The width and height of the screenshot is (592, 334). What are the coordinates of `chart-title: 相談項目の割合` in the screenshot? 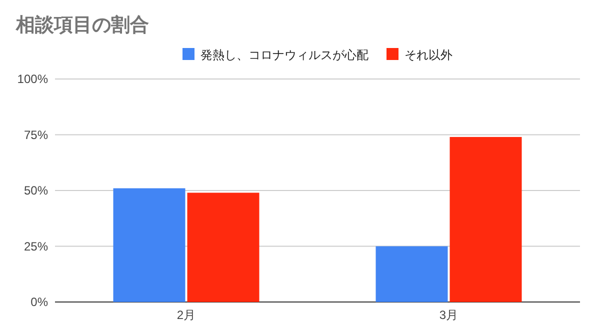 It's located at (82, 25).